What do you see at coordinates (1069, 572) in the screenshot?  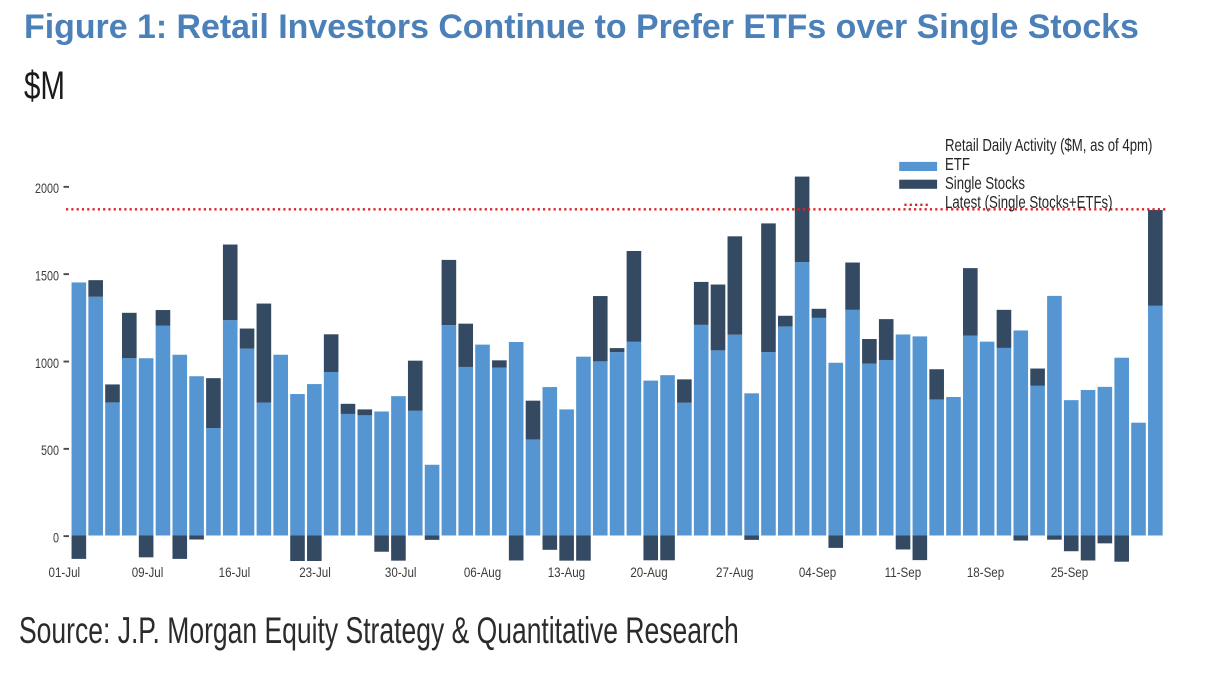 I see `svg-text: 25-Sep` at bounding box center [1069, 572].